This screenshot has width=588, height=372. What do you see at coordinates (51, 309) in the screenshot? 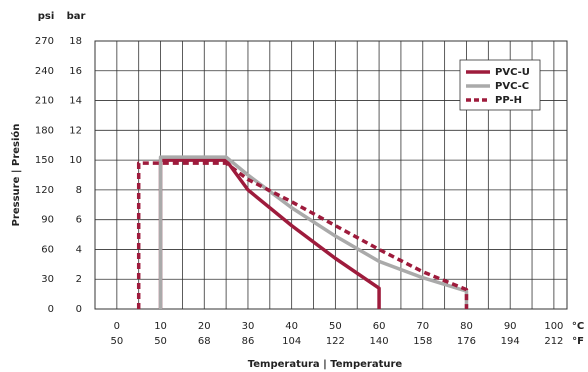
I see `y2-tick-label: 0` at bounding box center [51, 309].